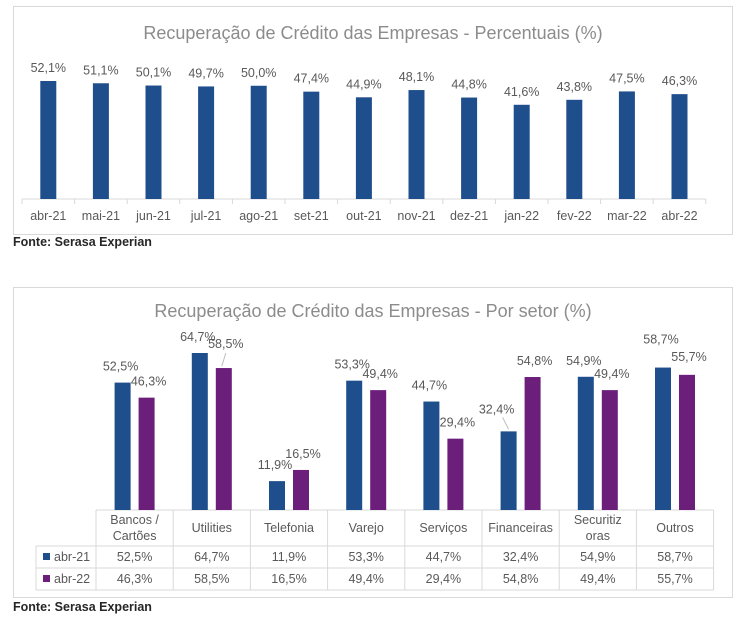 The image size is (749, 620). What do you see at coordinates (675, 528) in the screenshot?
I see `category-label: Outros` at bounding box center [675, 528].